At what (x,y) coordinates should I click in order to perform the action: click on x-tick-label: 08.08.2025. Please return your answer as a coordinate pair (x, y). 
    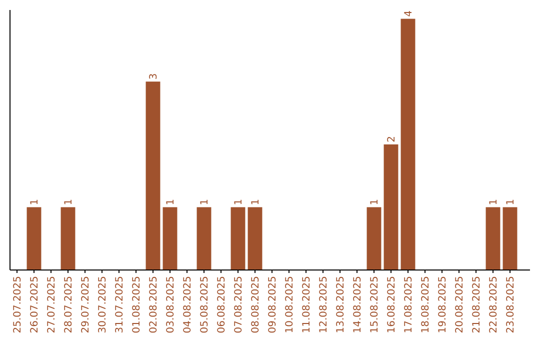
    Looking at the image, I should click on (256, 305).